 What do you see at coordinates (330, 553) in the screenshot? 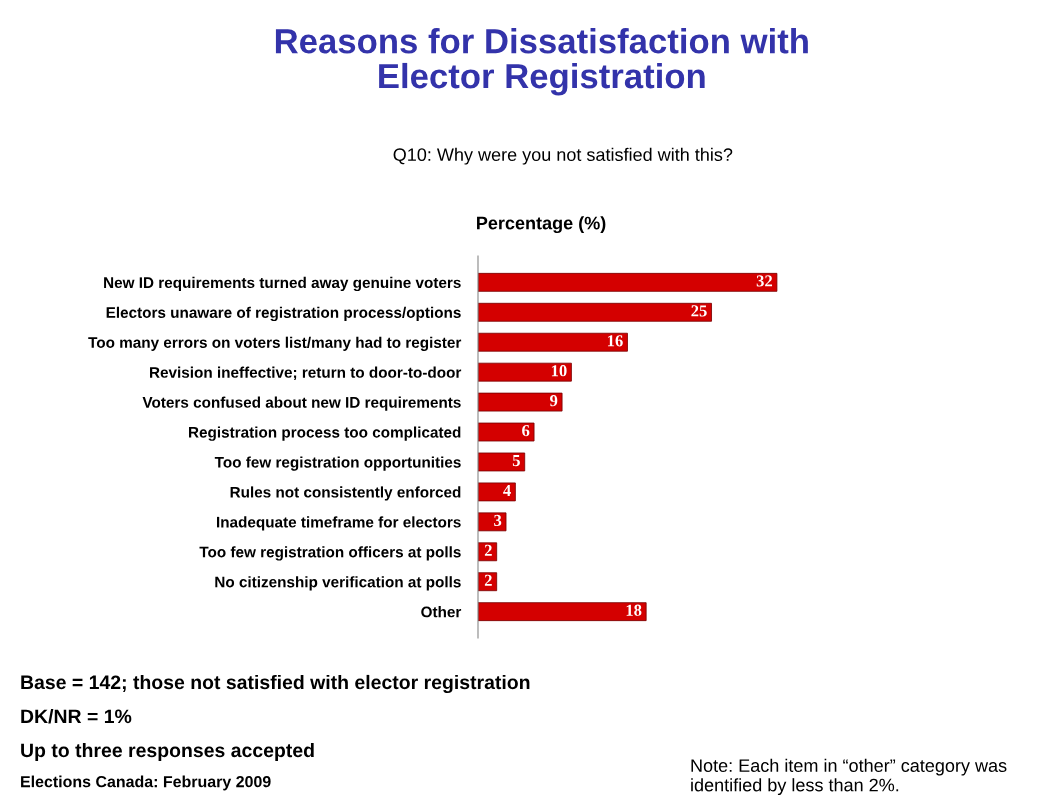
I see `y-tick-label: Too few registration officers at polls` at bounding box center [330, 553].